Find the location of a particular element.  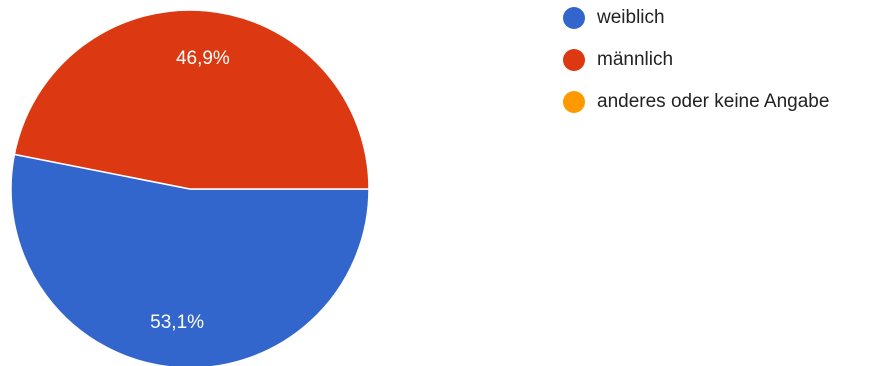

legend-label: weiblich is located at coordinates (631, 17).